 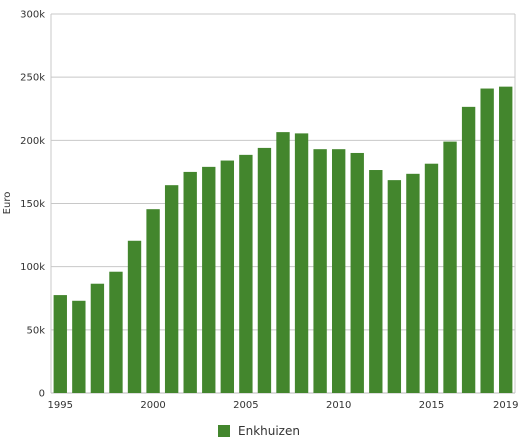 What do you see at coordinates (468, 249) in the screenshot?
I see `bar-2017` at bounding box center [468, 249].